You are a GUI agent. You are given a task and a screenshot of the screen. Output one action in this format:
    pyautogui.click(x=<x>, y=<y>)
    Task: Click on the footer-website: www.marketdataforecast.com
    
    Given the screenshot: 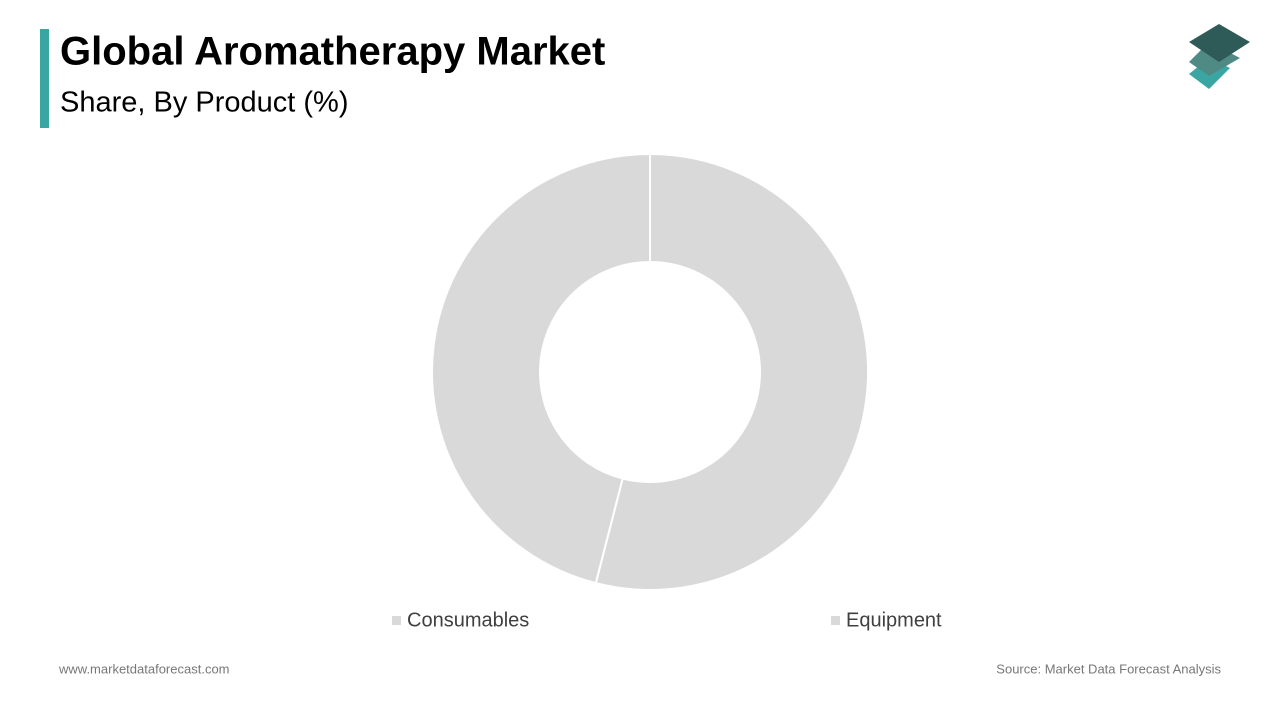 What is the action you would take?
    pyautogui.click(x=144, y=668)
    